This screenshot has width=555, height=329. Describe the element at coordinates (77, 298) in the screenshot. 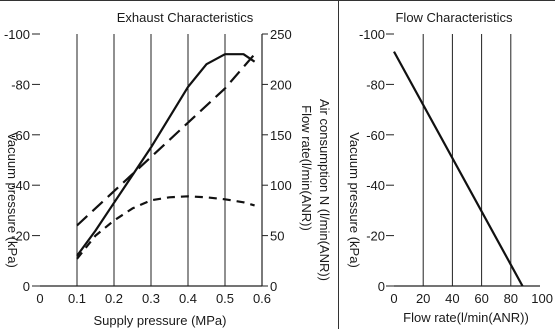

I see `x-tick-label: 0.1` at that location.